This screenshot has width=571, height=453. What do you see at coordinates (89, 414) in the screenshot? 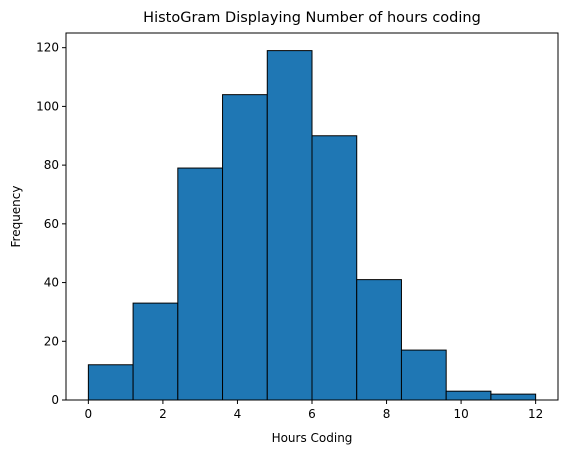
I see `x-tick-label: 0` at bounding box center [89, 414].